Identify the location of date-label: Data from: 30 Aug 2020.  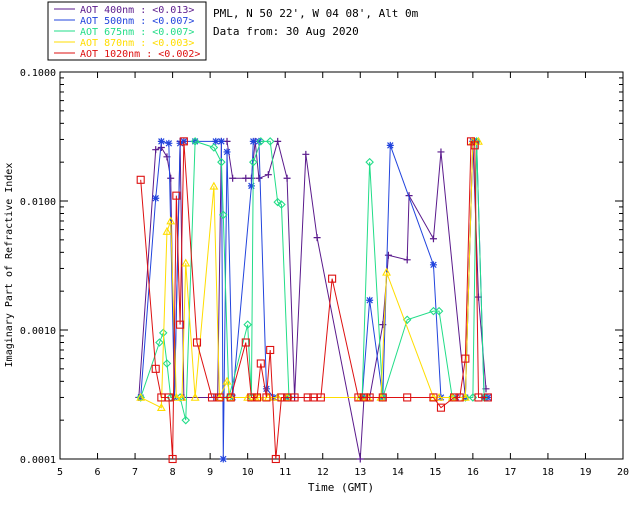
(286, 31).